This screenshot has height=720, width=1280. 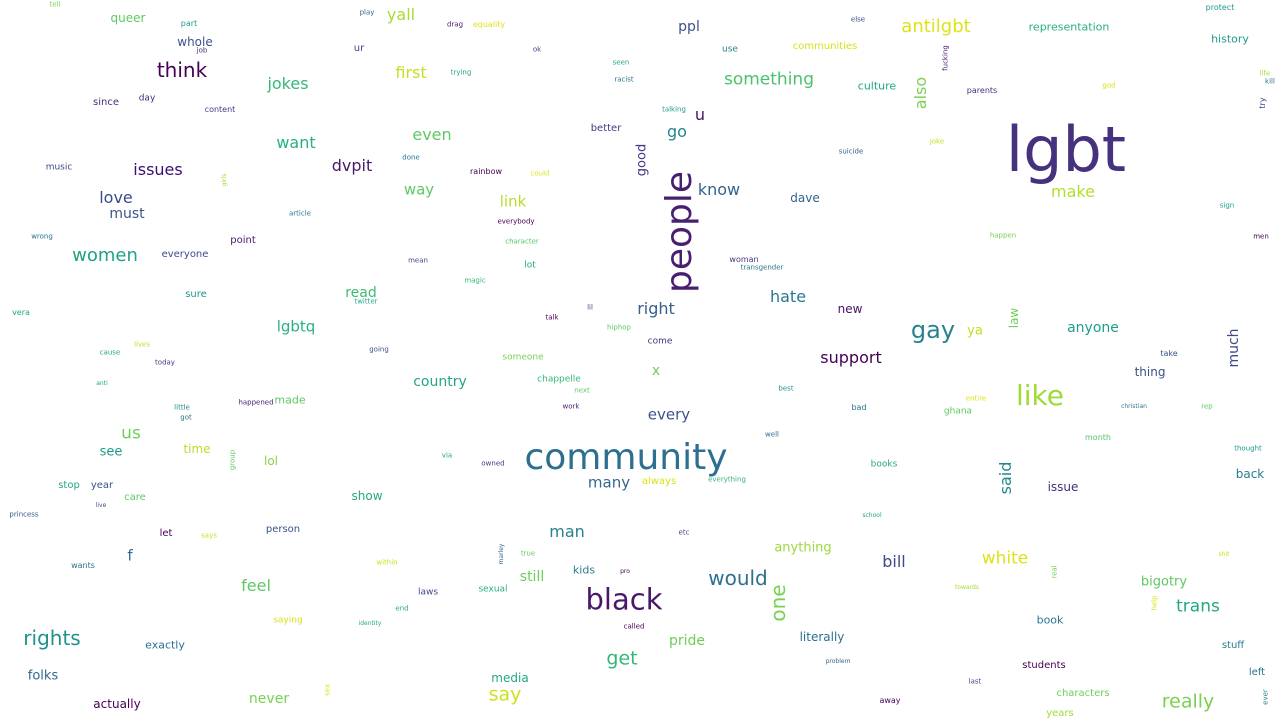 What do you see at coordinates (1261, 236) in the screenshot?
I see `cloud-word: men` at bounding box center [1261, 236].